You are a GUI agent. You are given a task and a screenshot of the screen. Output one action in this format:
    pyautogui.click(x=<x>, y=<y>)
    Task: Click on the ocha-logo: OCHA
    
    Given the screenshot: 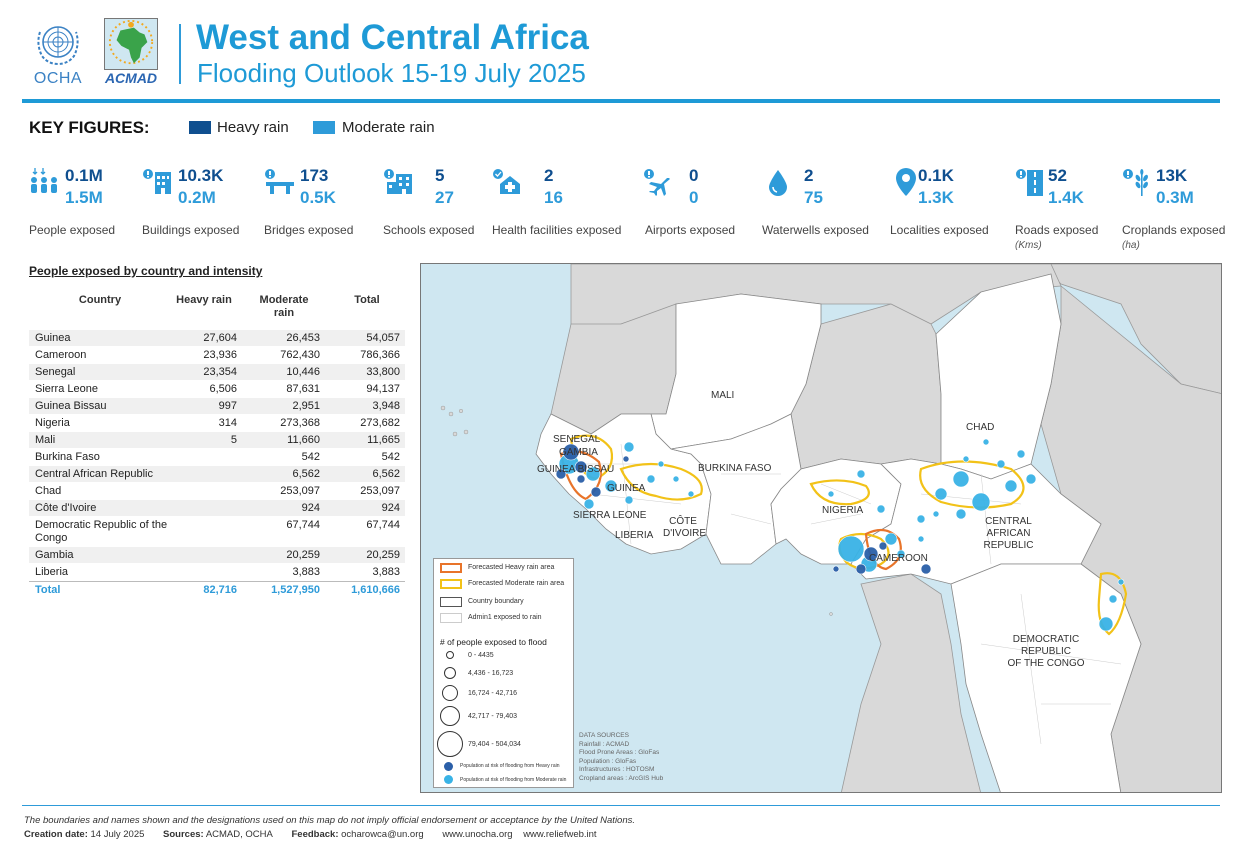 What is the action you would take?
    pyautogui.click(x=58, y=55)
    